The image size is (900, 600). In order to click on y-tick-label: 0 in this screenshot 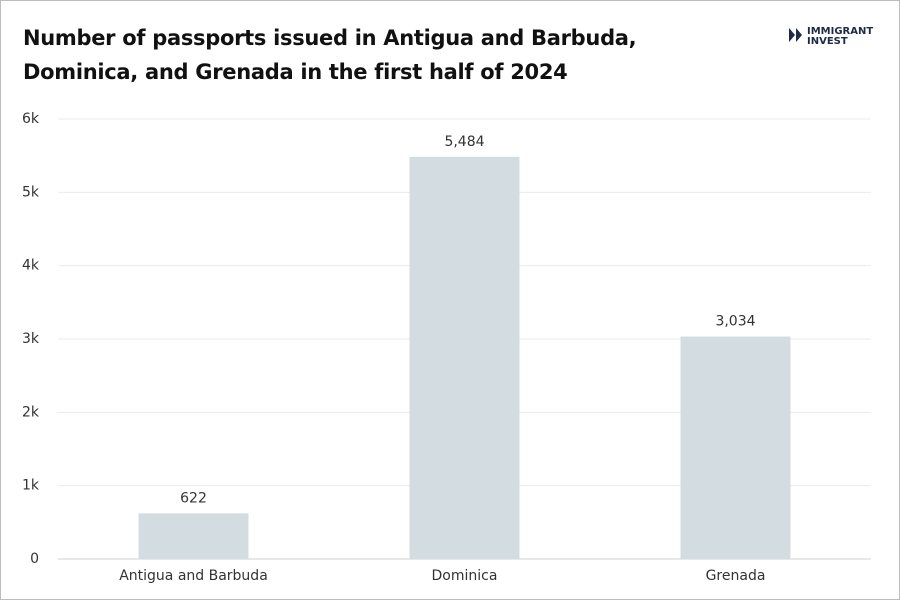, I will do `click(34, 559)`.